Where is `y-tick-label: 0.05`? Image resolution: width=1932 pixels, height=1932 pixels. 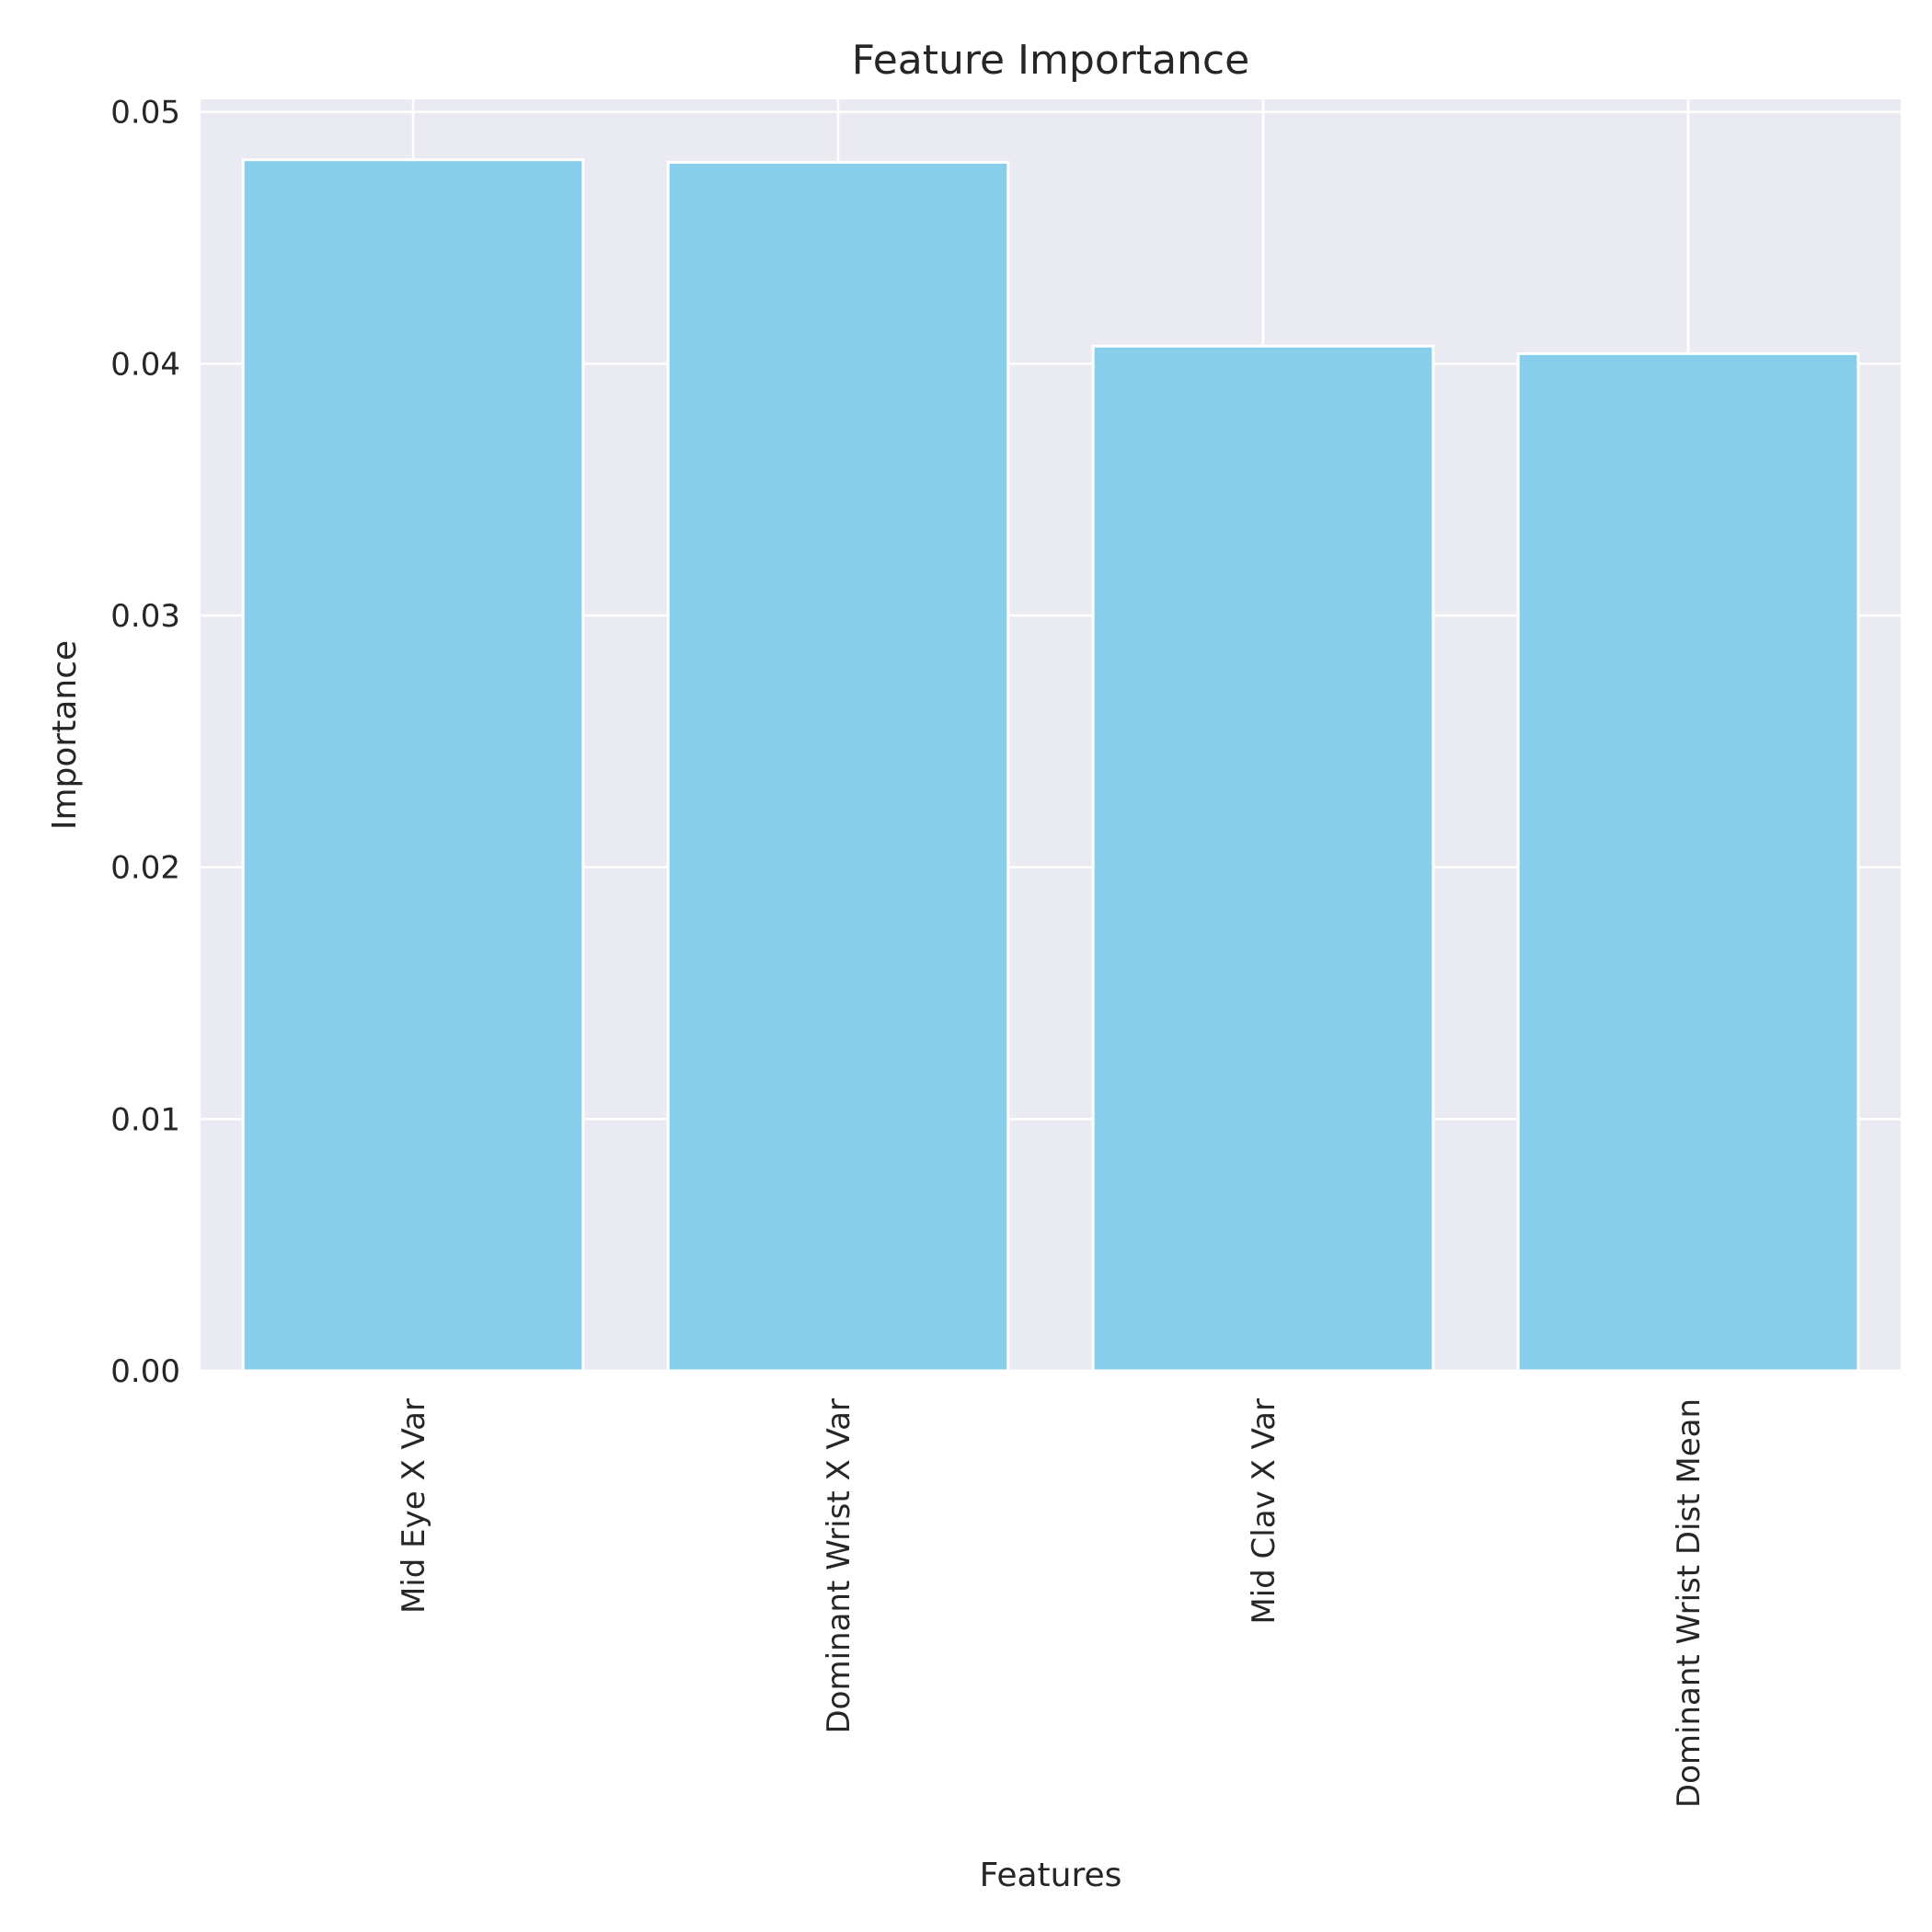
y-tick-label: 0.05 is located at coordinates (145, 113).